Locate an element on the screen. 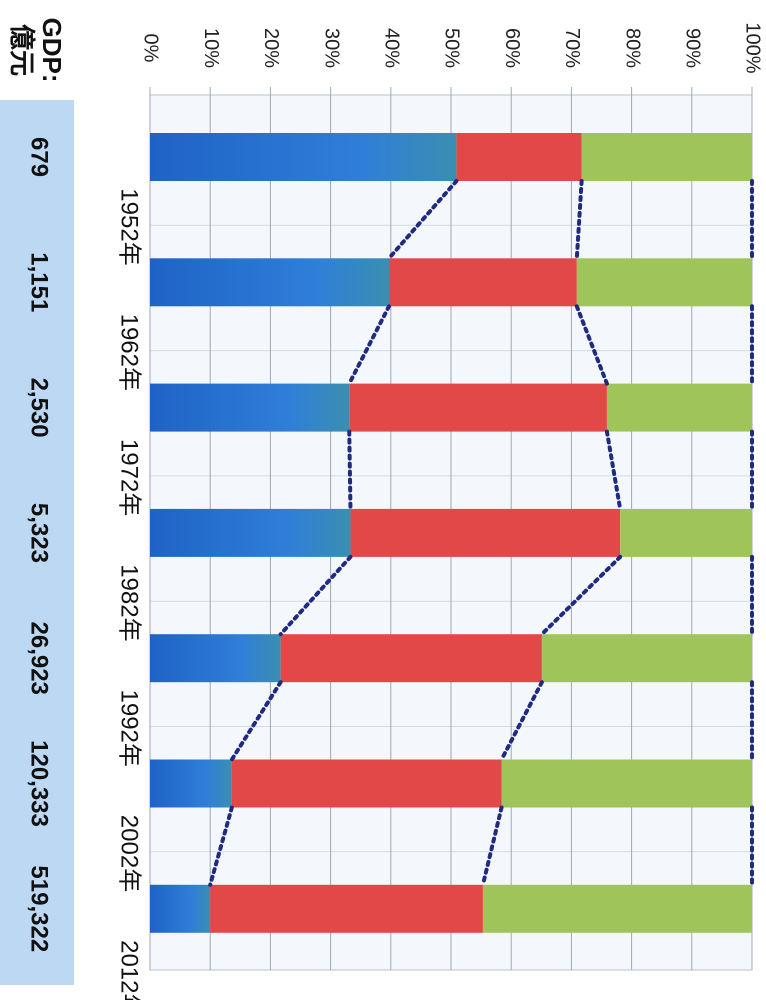 The image size is (766, 1000). gdp-header-label: 億元 is located at coordinates (22, 50).